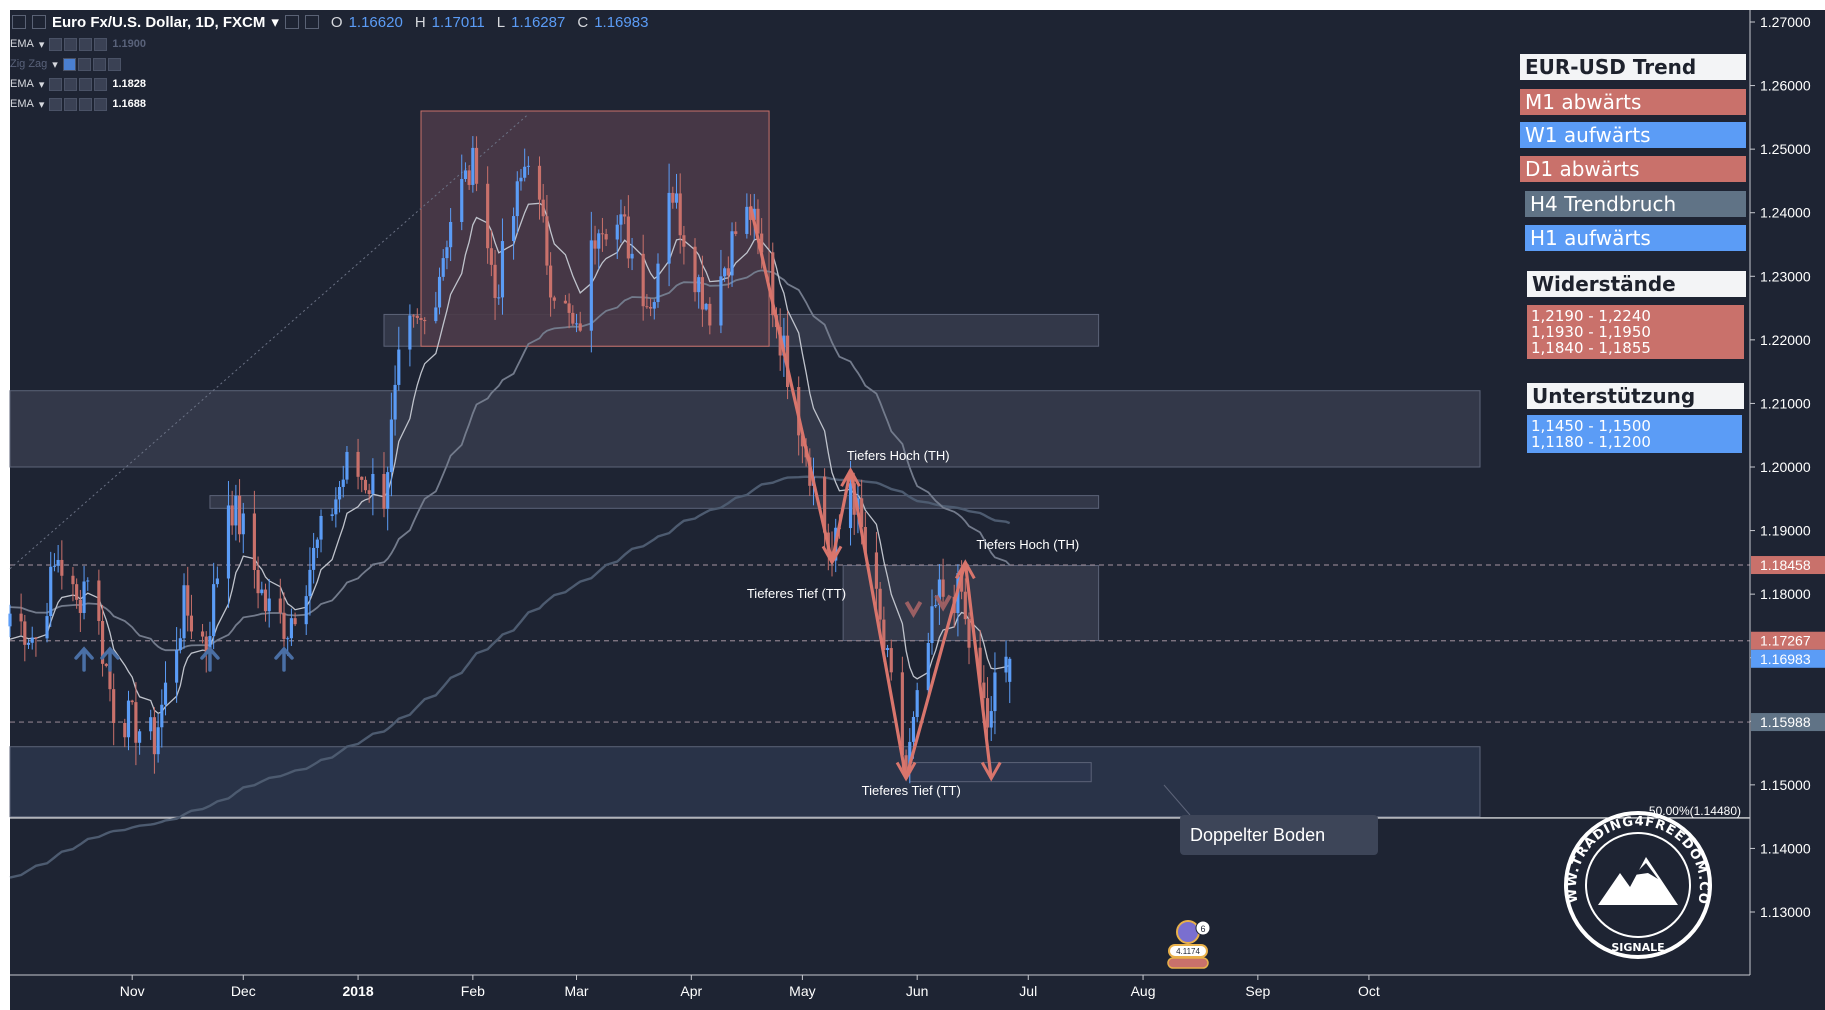 Image resolution: width=1825 pixels, height=1010 pixels. What do you see at coordinates (1279, 835) in the screenshot?
I see `double-bottom-callout: Doppelter Boden` at bounding box center [1279, 835].